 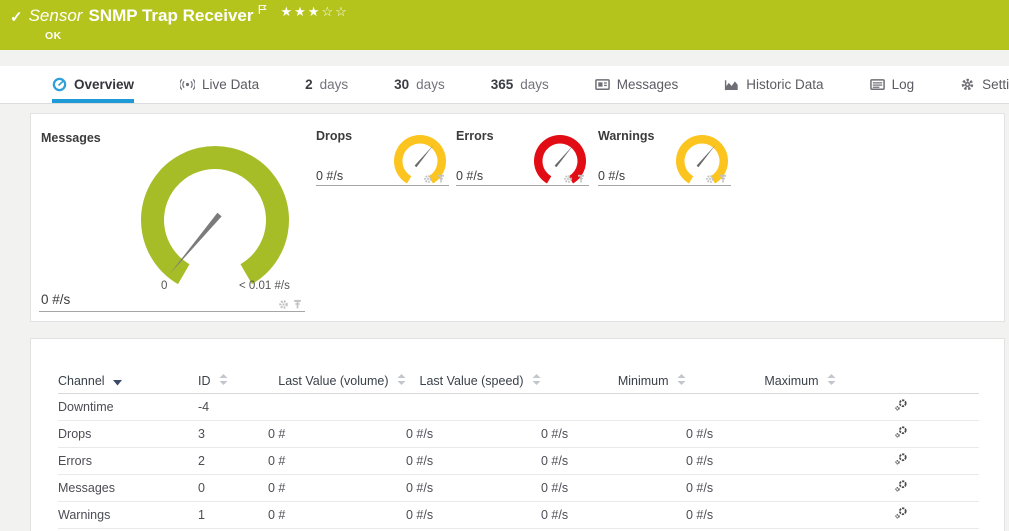 I want to click on sensor-status-header: ✓ Sensor SNMP Trap Receiver ★★★☆☆ OK, so click(x=504, y=25).